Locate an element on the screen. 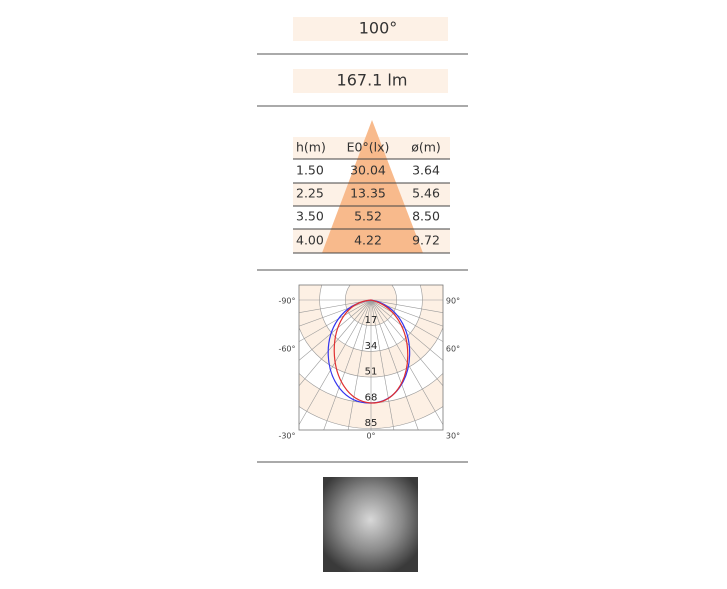 The height and width of the screenshot is (589, 727). table-cell: 13.35 is located at coordinates (368, 193).